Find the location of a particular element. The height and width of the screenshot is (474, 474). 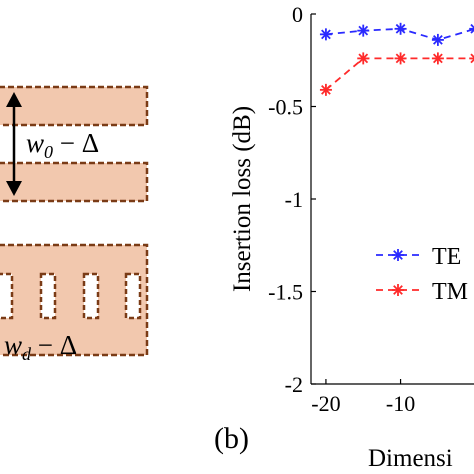

legend-label: TE is located at coordinates (446, 257).